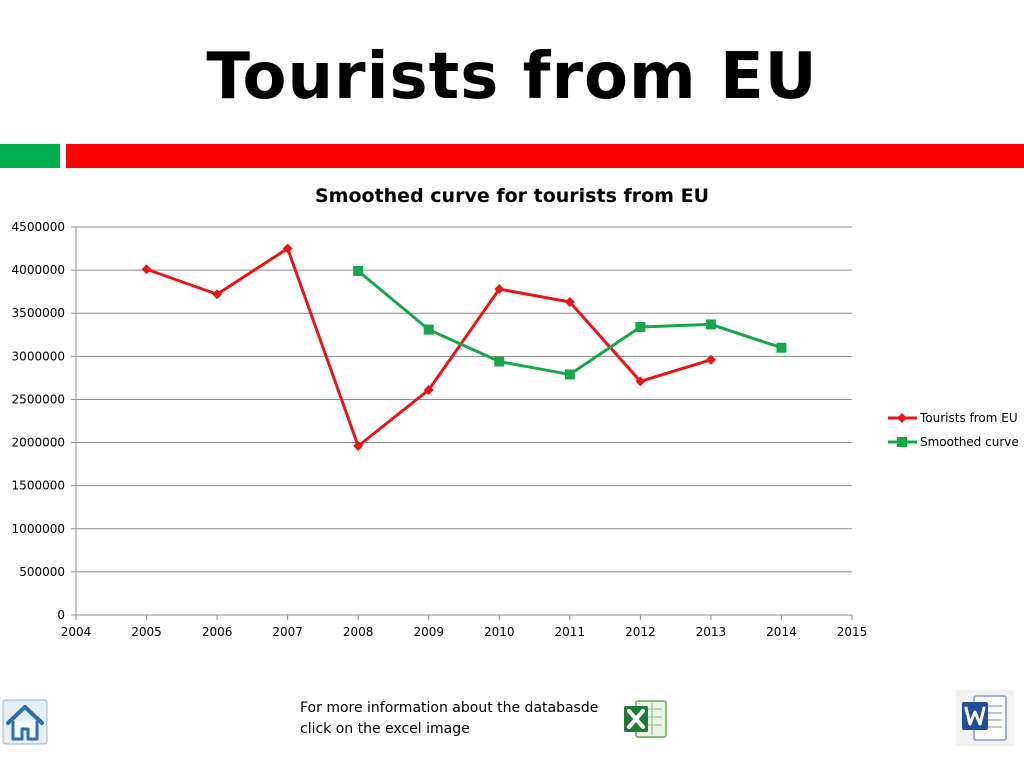 Image resolution: width=1024 pixels, height=768 pixels. What do you see at coordinates (287, 632) in the screenshot?
I see `x-tick-label: 2007` at bounding box center [287, 632].